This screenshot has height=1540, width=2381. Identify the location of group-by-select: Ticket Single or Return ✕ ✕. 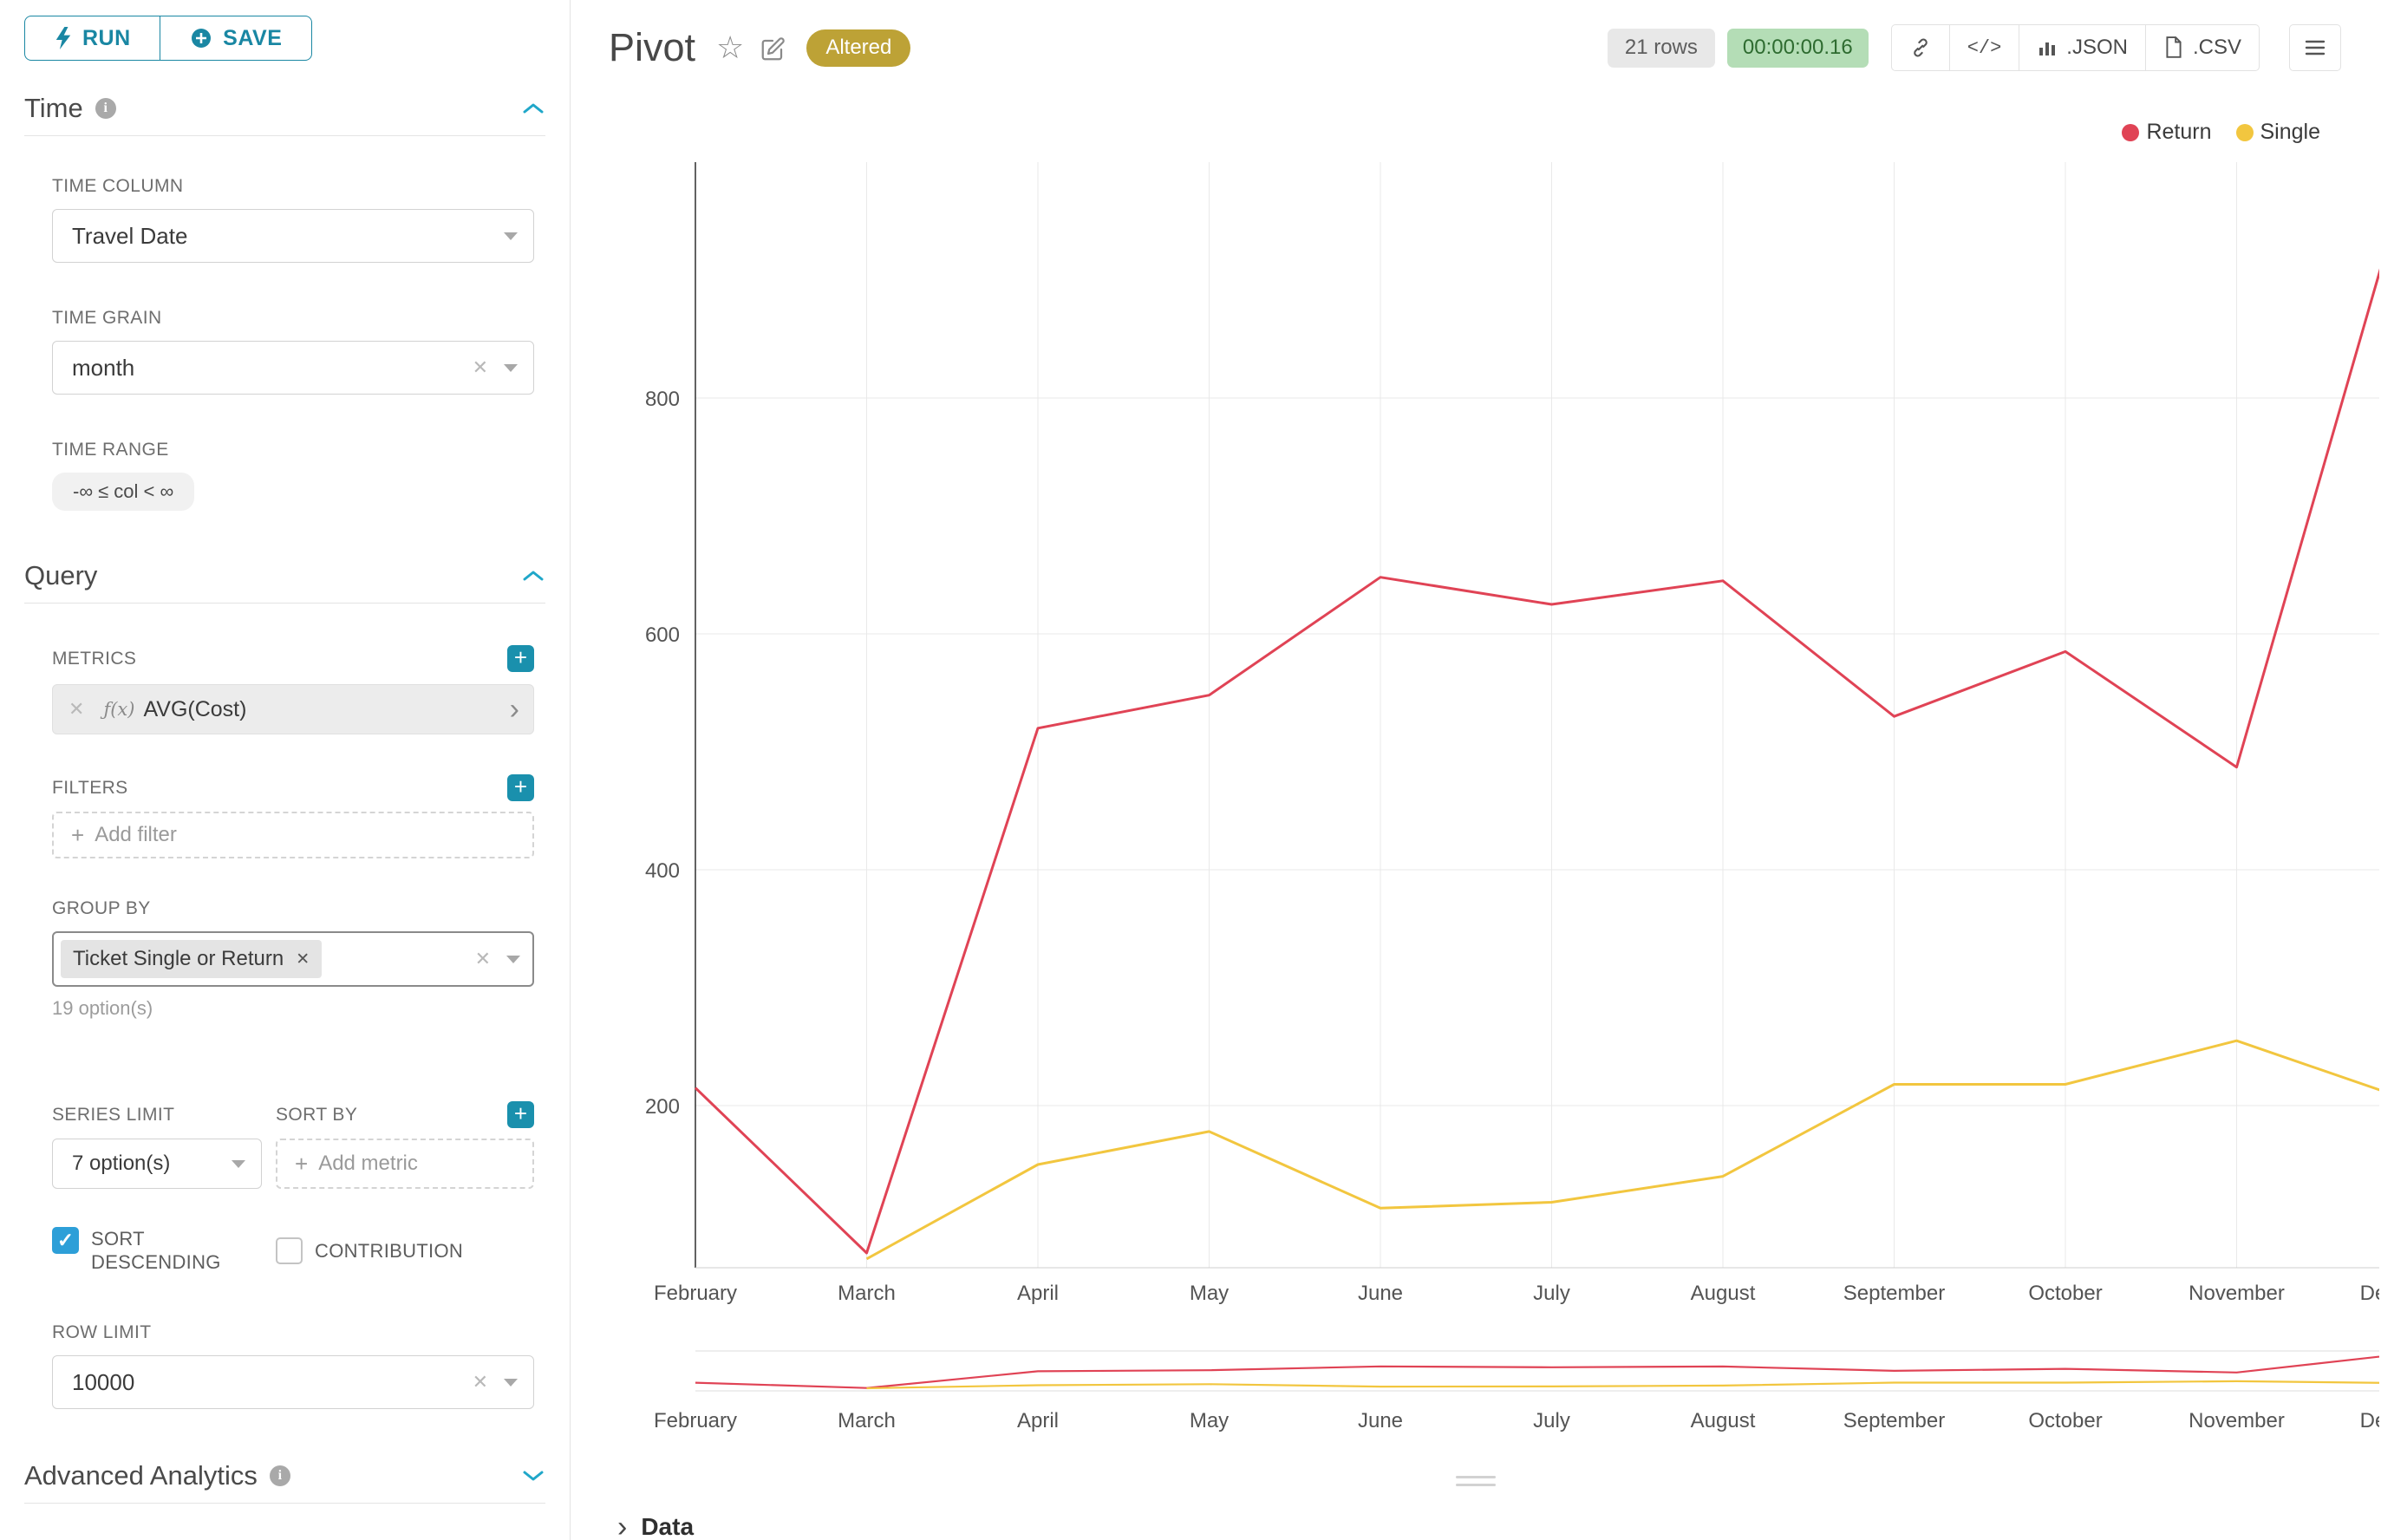
(293, 959).